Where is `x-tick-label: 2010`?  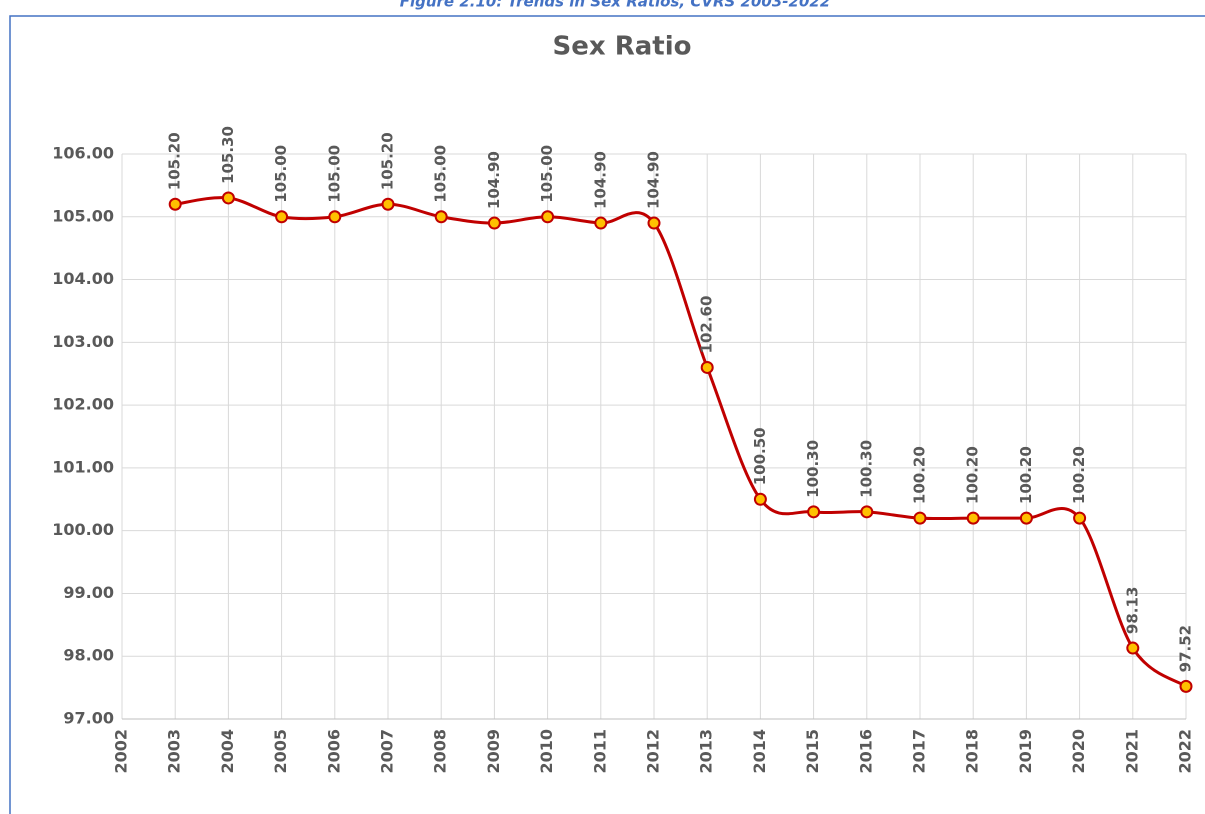
x-tick-label: 2010 is located at coordinates (546, 751).